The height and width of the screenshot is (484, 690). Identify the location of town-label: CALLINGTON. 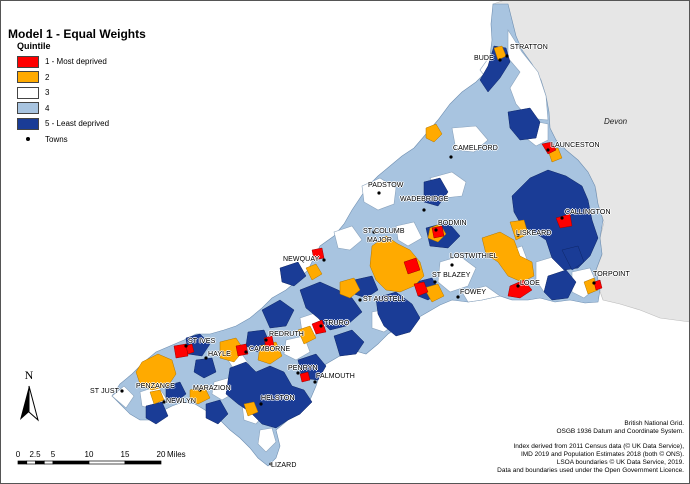
(588, 212).